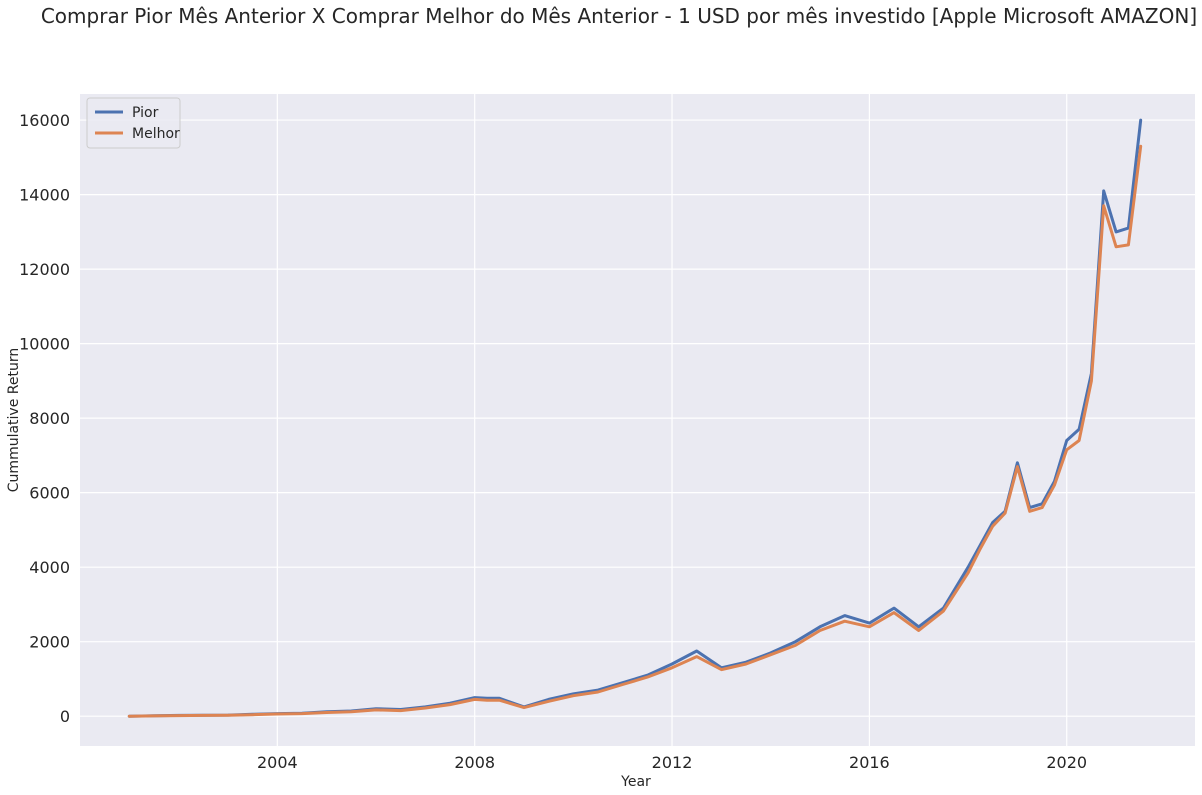  Describe the element at coordinates (44, 344) in the screenshot. I see `y-tick-label: 10000` at that location.